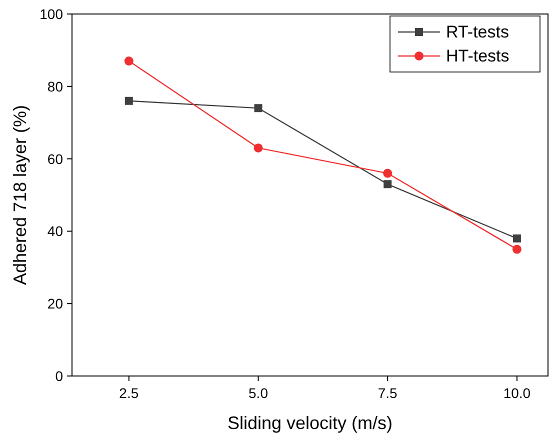 This screenshot has height=441, width=556. I want to click on y-tick-label: 40, so click(55, 231).